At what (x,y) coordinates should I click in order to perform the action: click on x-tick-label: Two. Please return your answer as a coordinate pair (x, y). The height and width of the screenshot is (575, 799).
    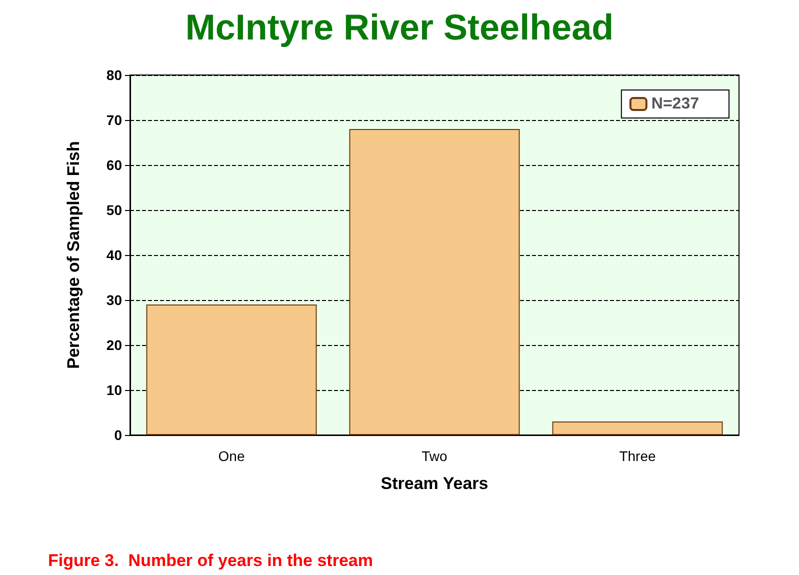
    Looking at the image, I should click on (435, 456).